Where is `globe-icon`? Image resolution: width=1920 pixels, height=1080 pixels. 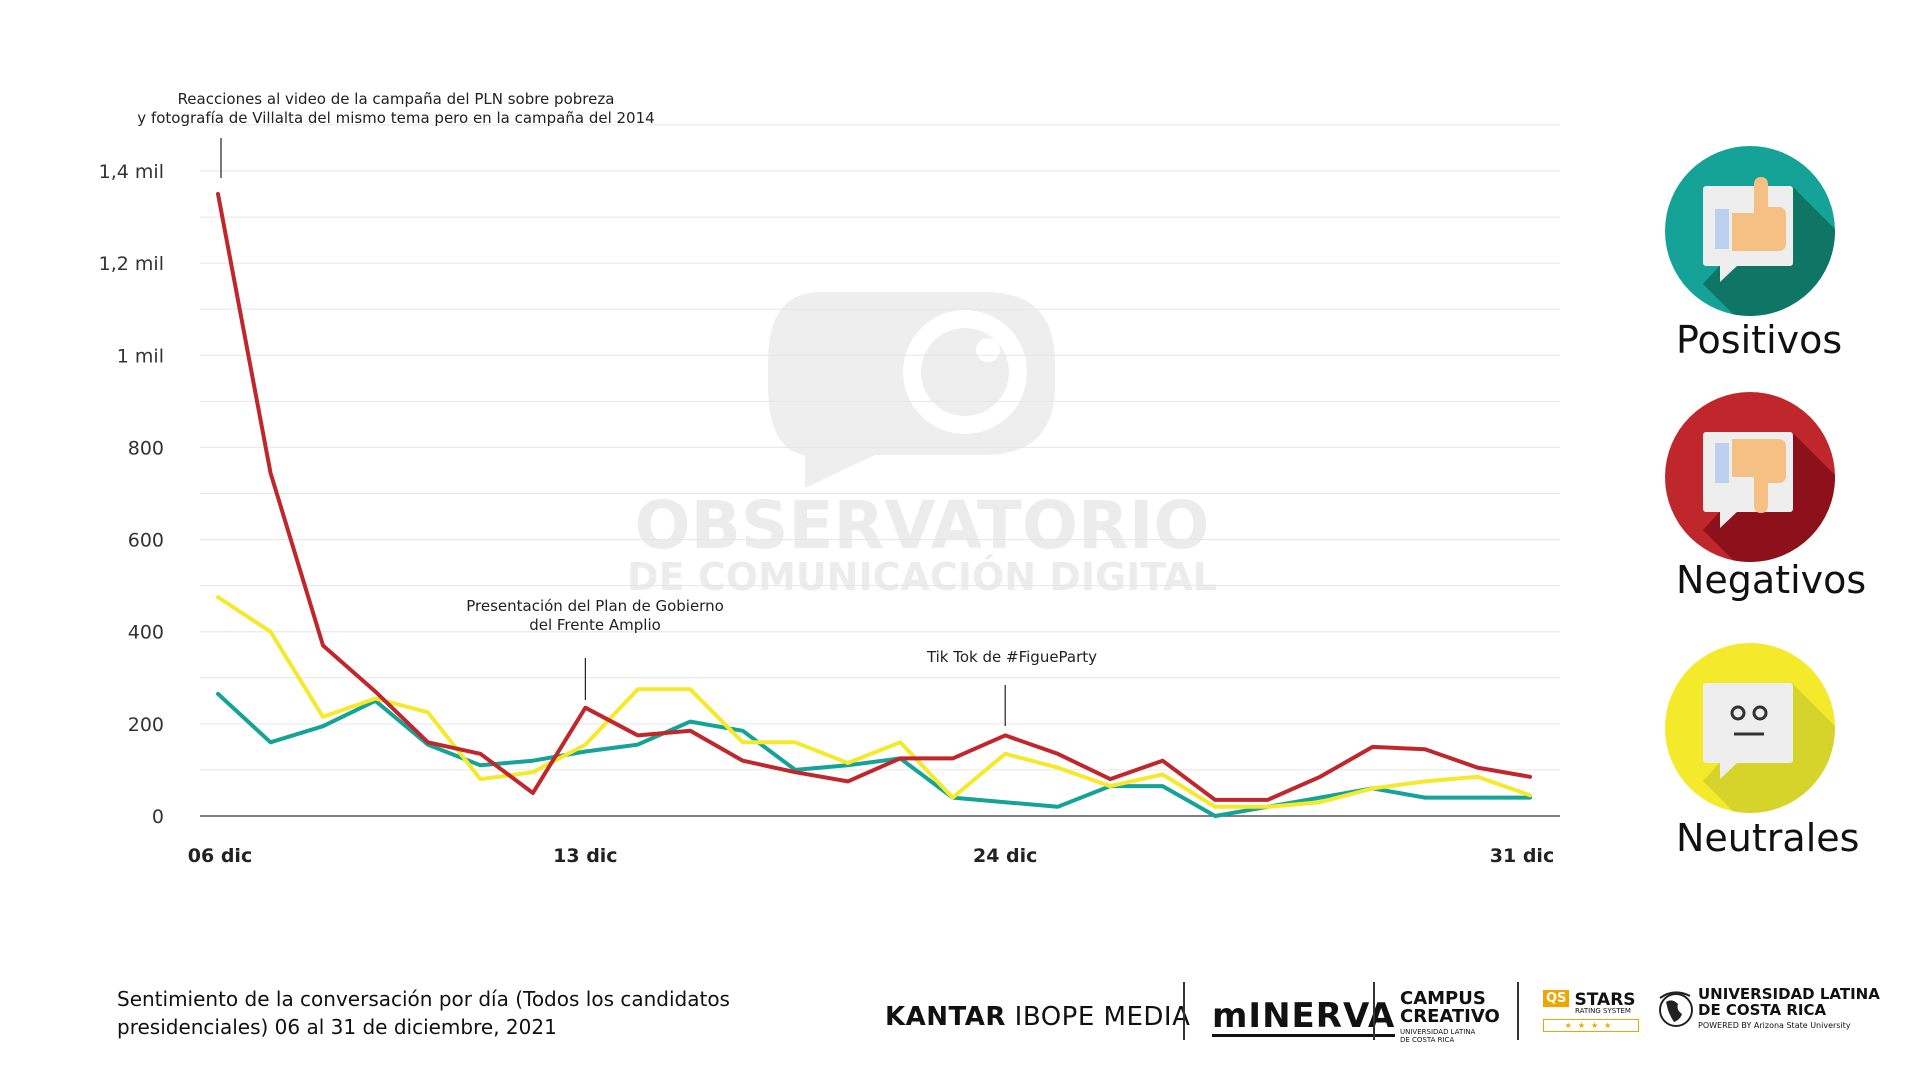
globe-icon is located at coordinates (1676, 1009).